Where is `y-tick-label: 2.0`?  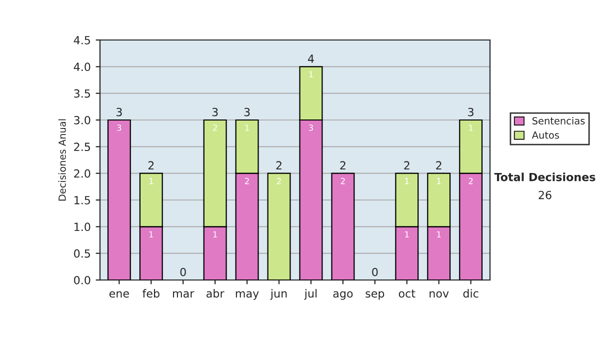 y-tick-label: 2.0 is located at coordinates (82, 173).